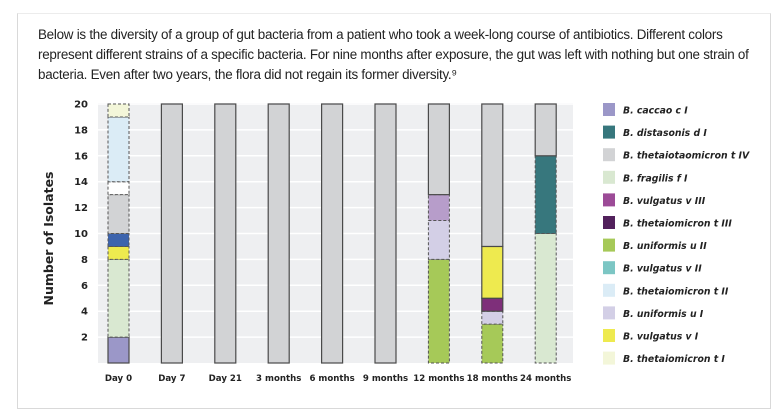  I want to click on legend-item: B. vulgatus v I, so click(651, 336).